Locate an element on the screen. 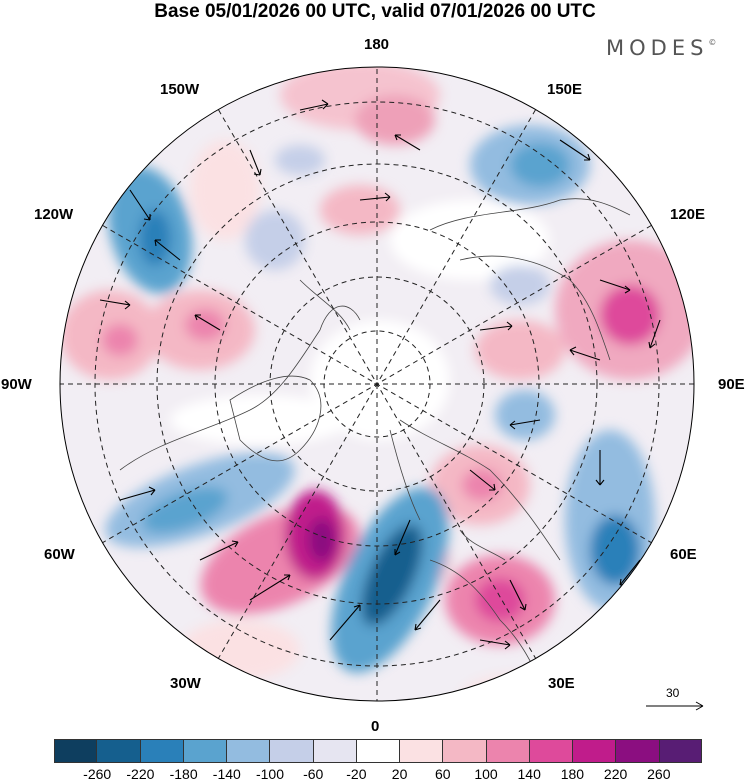 This screenshot has height=783, width=750. colorbar-tick-label: 20 is located at coordinates (399, 774).